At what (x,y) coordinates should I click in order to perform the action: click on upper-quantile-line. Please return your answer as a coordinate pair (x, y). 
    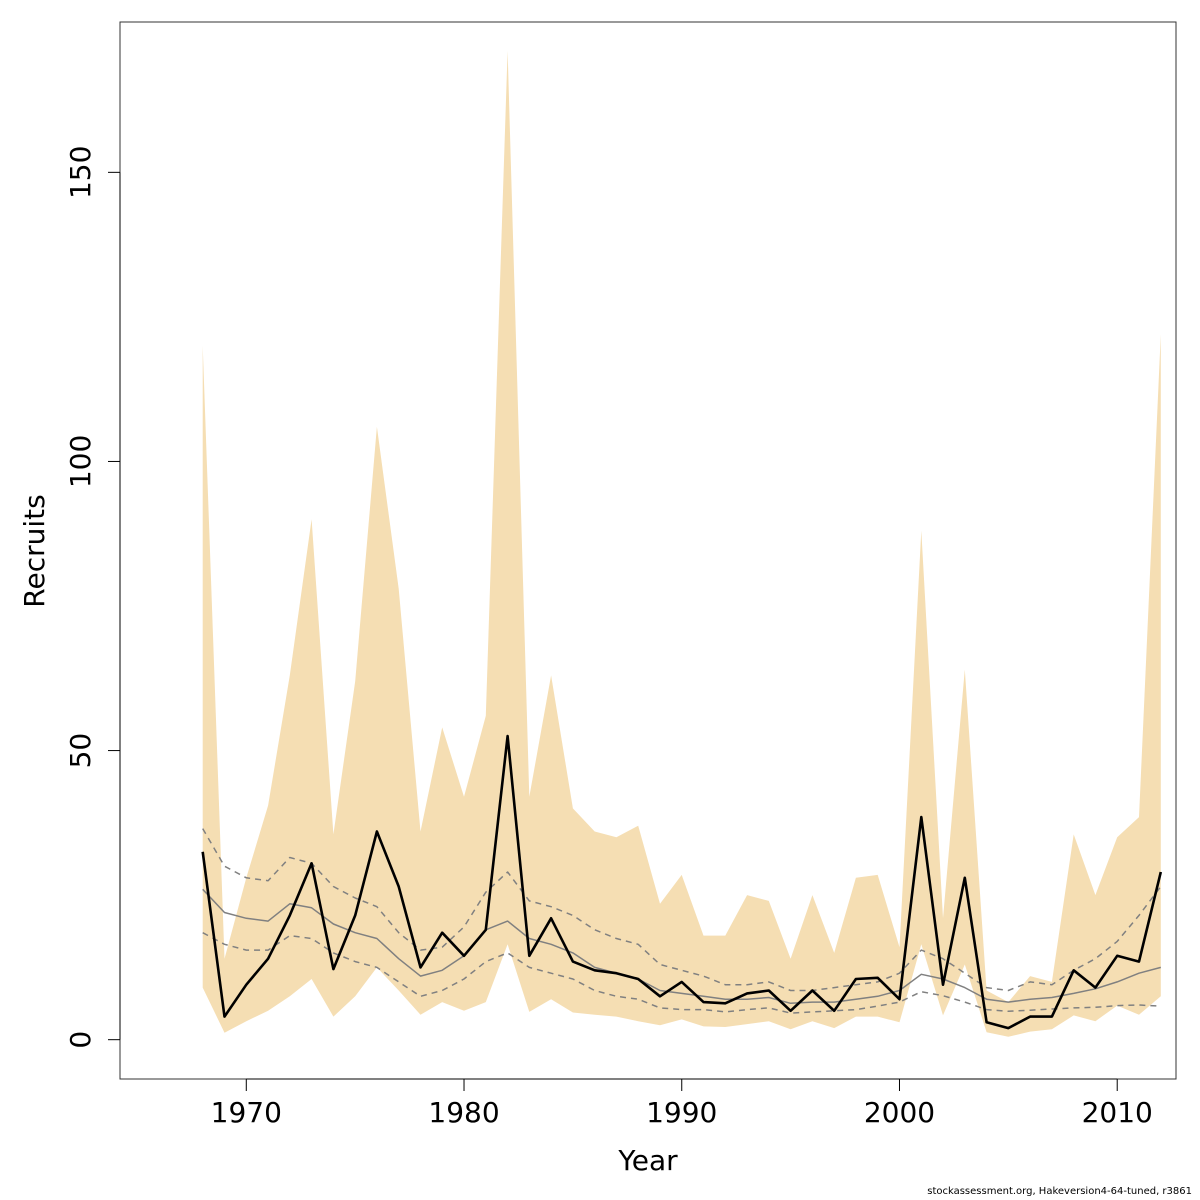
    Looking at the image, I should click on (682, 910).